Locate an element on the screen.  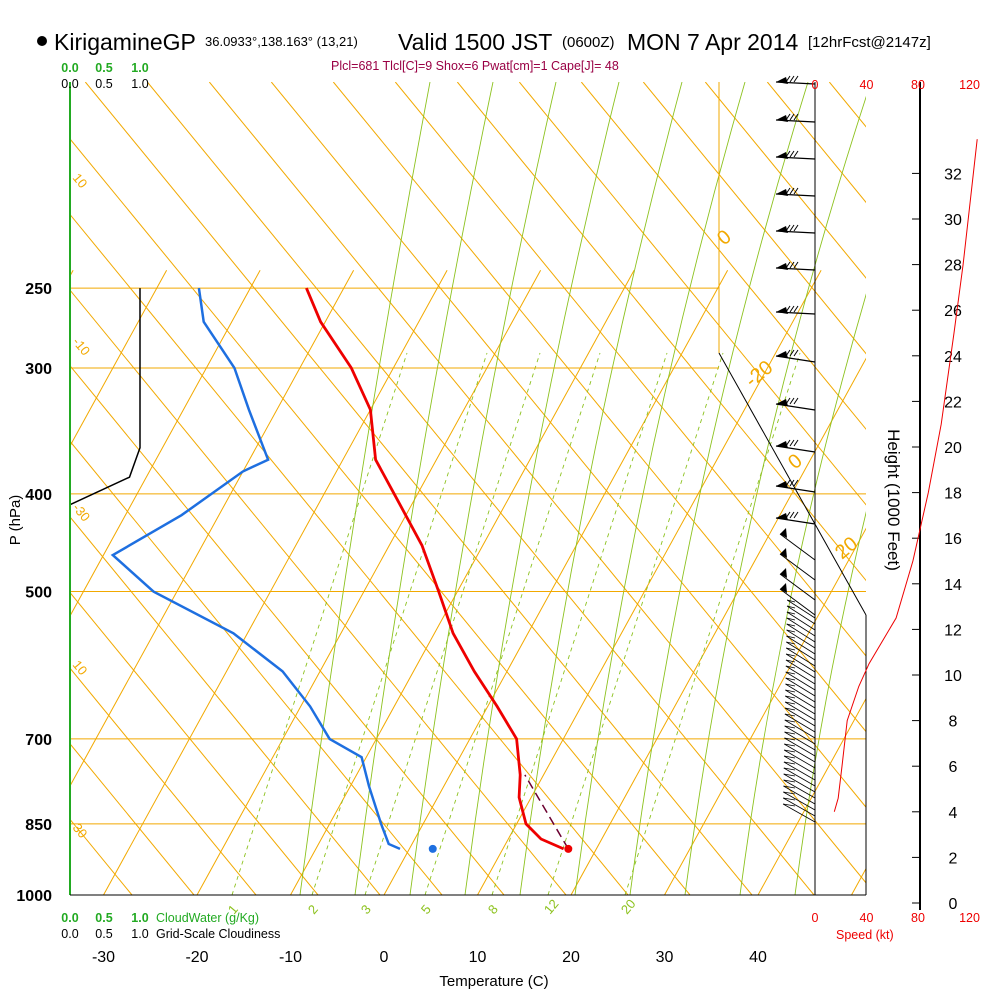
cloudwater-legend-title: CloudWater (g/Kg) is located at coordinates (207, 918).